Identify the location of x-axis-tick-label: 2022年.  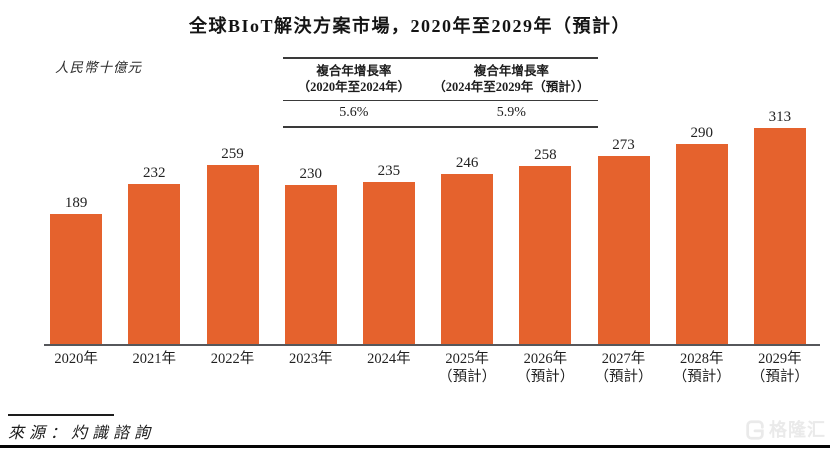
(232, 359).